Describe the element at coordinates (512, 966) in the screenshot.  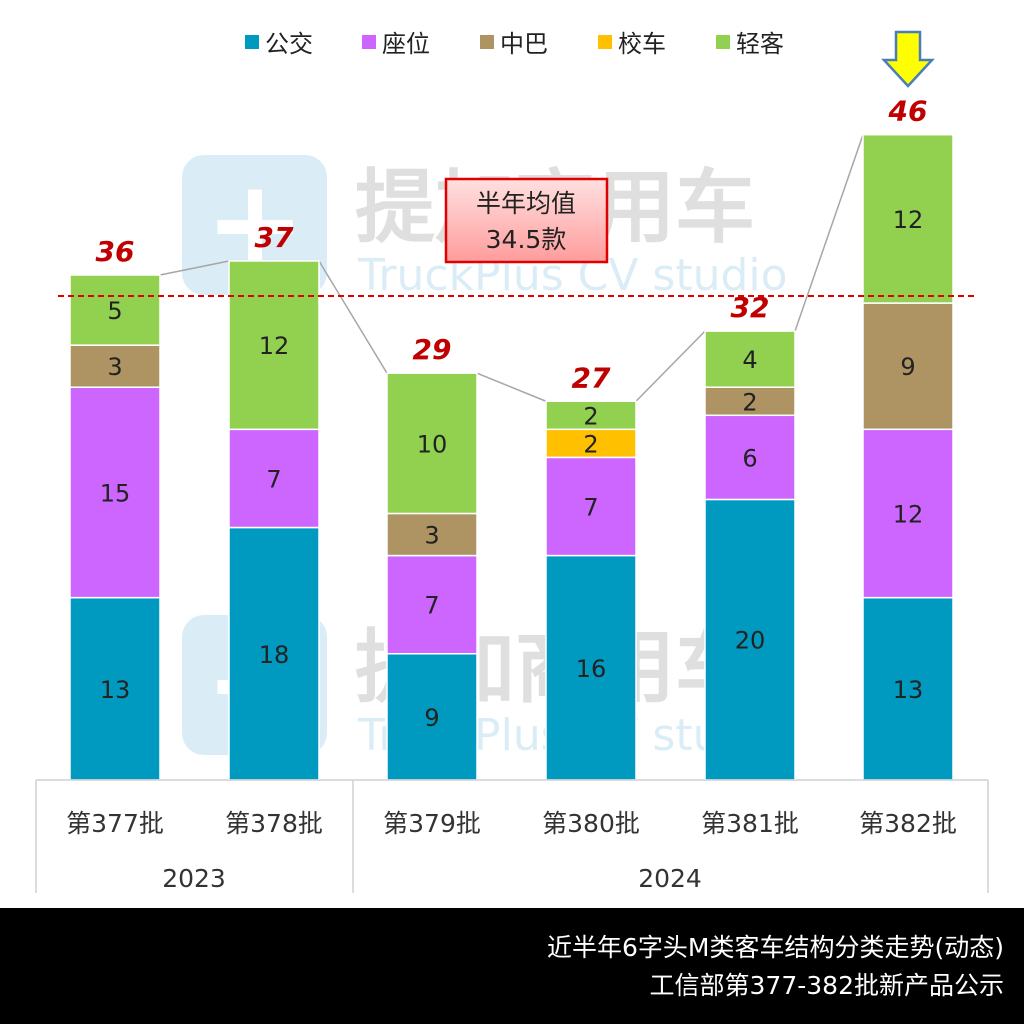
I see `footer-bar` at that location.